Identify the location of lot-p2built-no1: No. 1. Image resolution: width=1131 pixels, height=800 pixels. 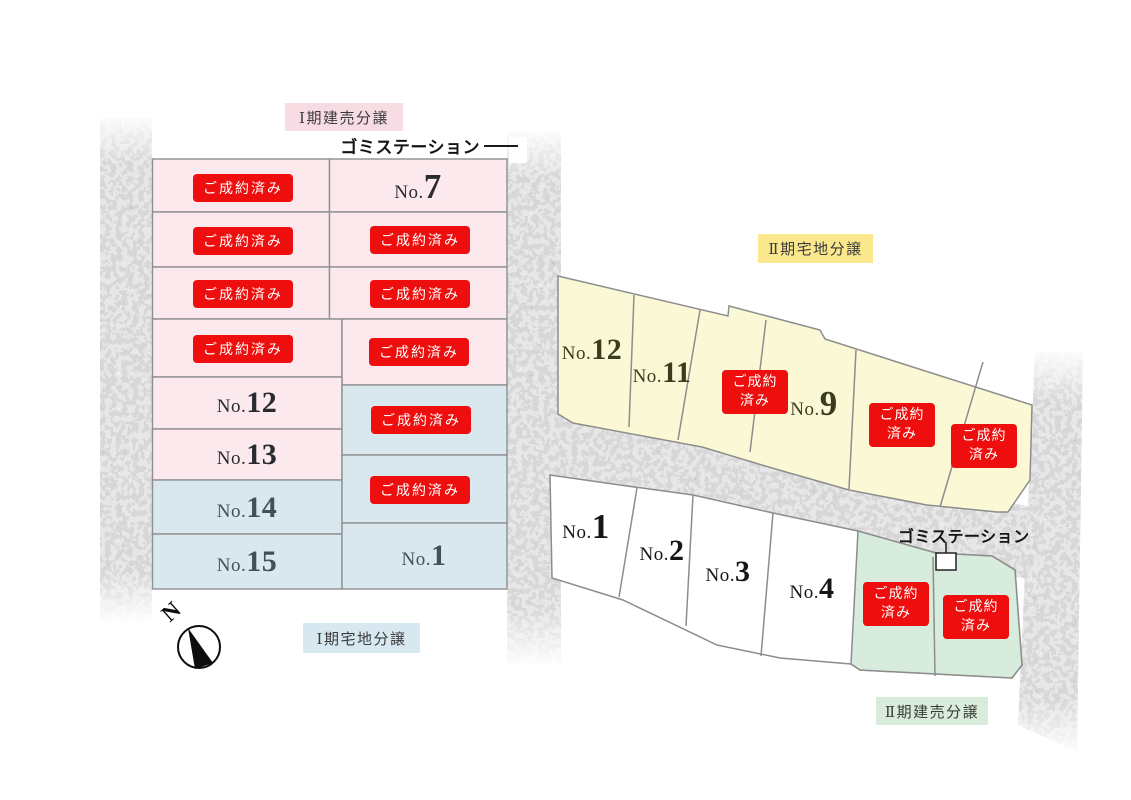
(586, 526).